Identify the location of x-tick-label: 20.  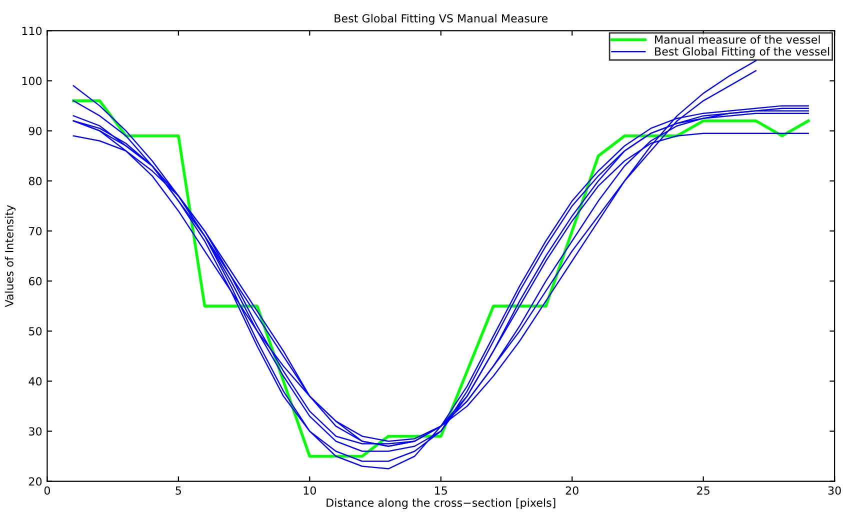
(572, 490).